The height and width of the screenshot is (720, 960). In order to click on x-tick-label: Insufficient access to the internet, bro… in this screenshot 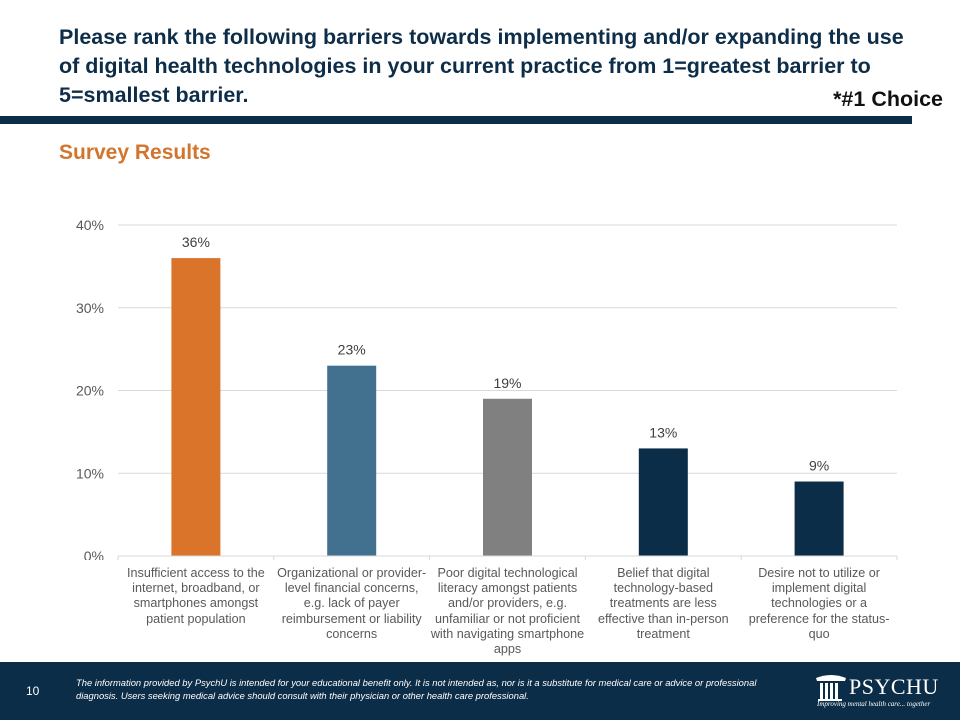, I will do `click(196, 596)`.